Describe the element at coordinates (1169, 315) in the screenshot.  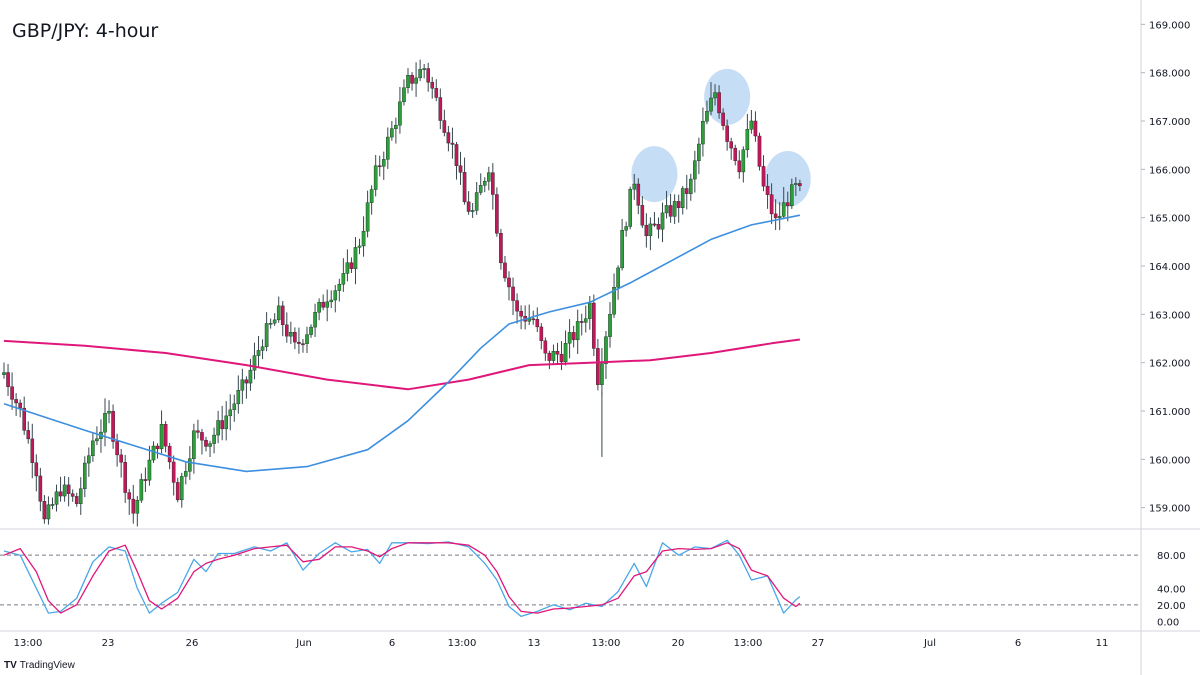
I see `price-tick-label: 163.000` at that location.